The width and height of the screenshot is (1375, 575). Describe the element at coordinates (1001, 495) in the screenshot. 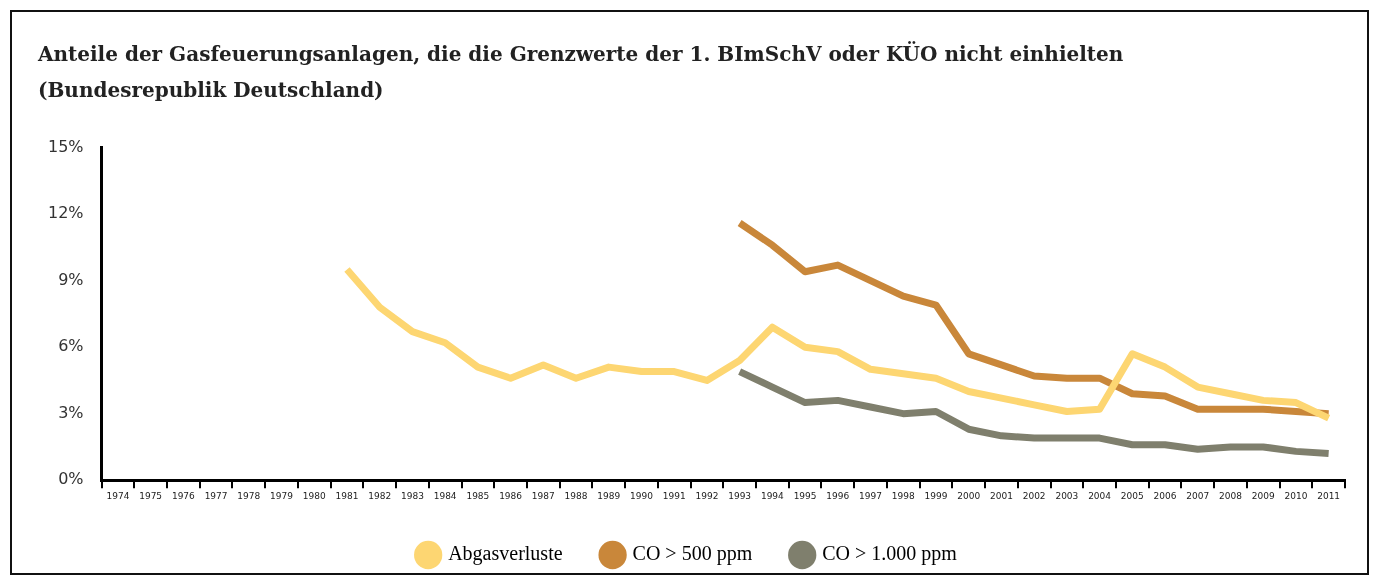

I see `x-tick-label: 2001` at that location.